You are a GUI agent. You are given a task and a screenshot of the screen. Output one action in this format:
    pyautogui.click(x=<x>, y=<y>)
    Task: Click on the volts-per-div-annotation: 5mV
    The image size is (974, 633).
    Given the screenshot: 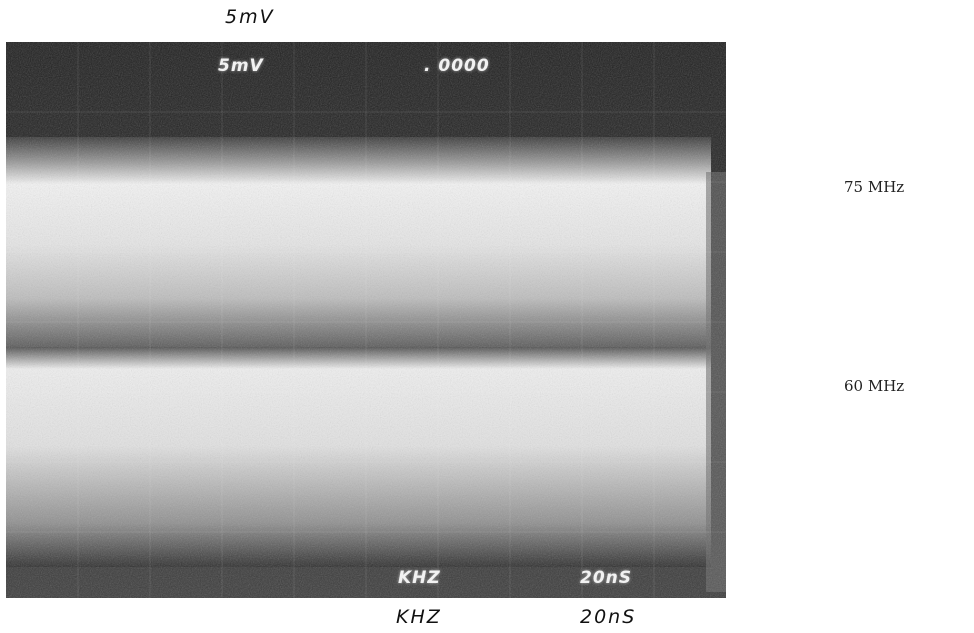 What is the action you would take?
    pyautogui.click(x=250, y=17)
    